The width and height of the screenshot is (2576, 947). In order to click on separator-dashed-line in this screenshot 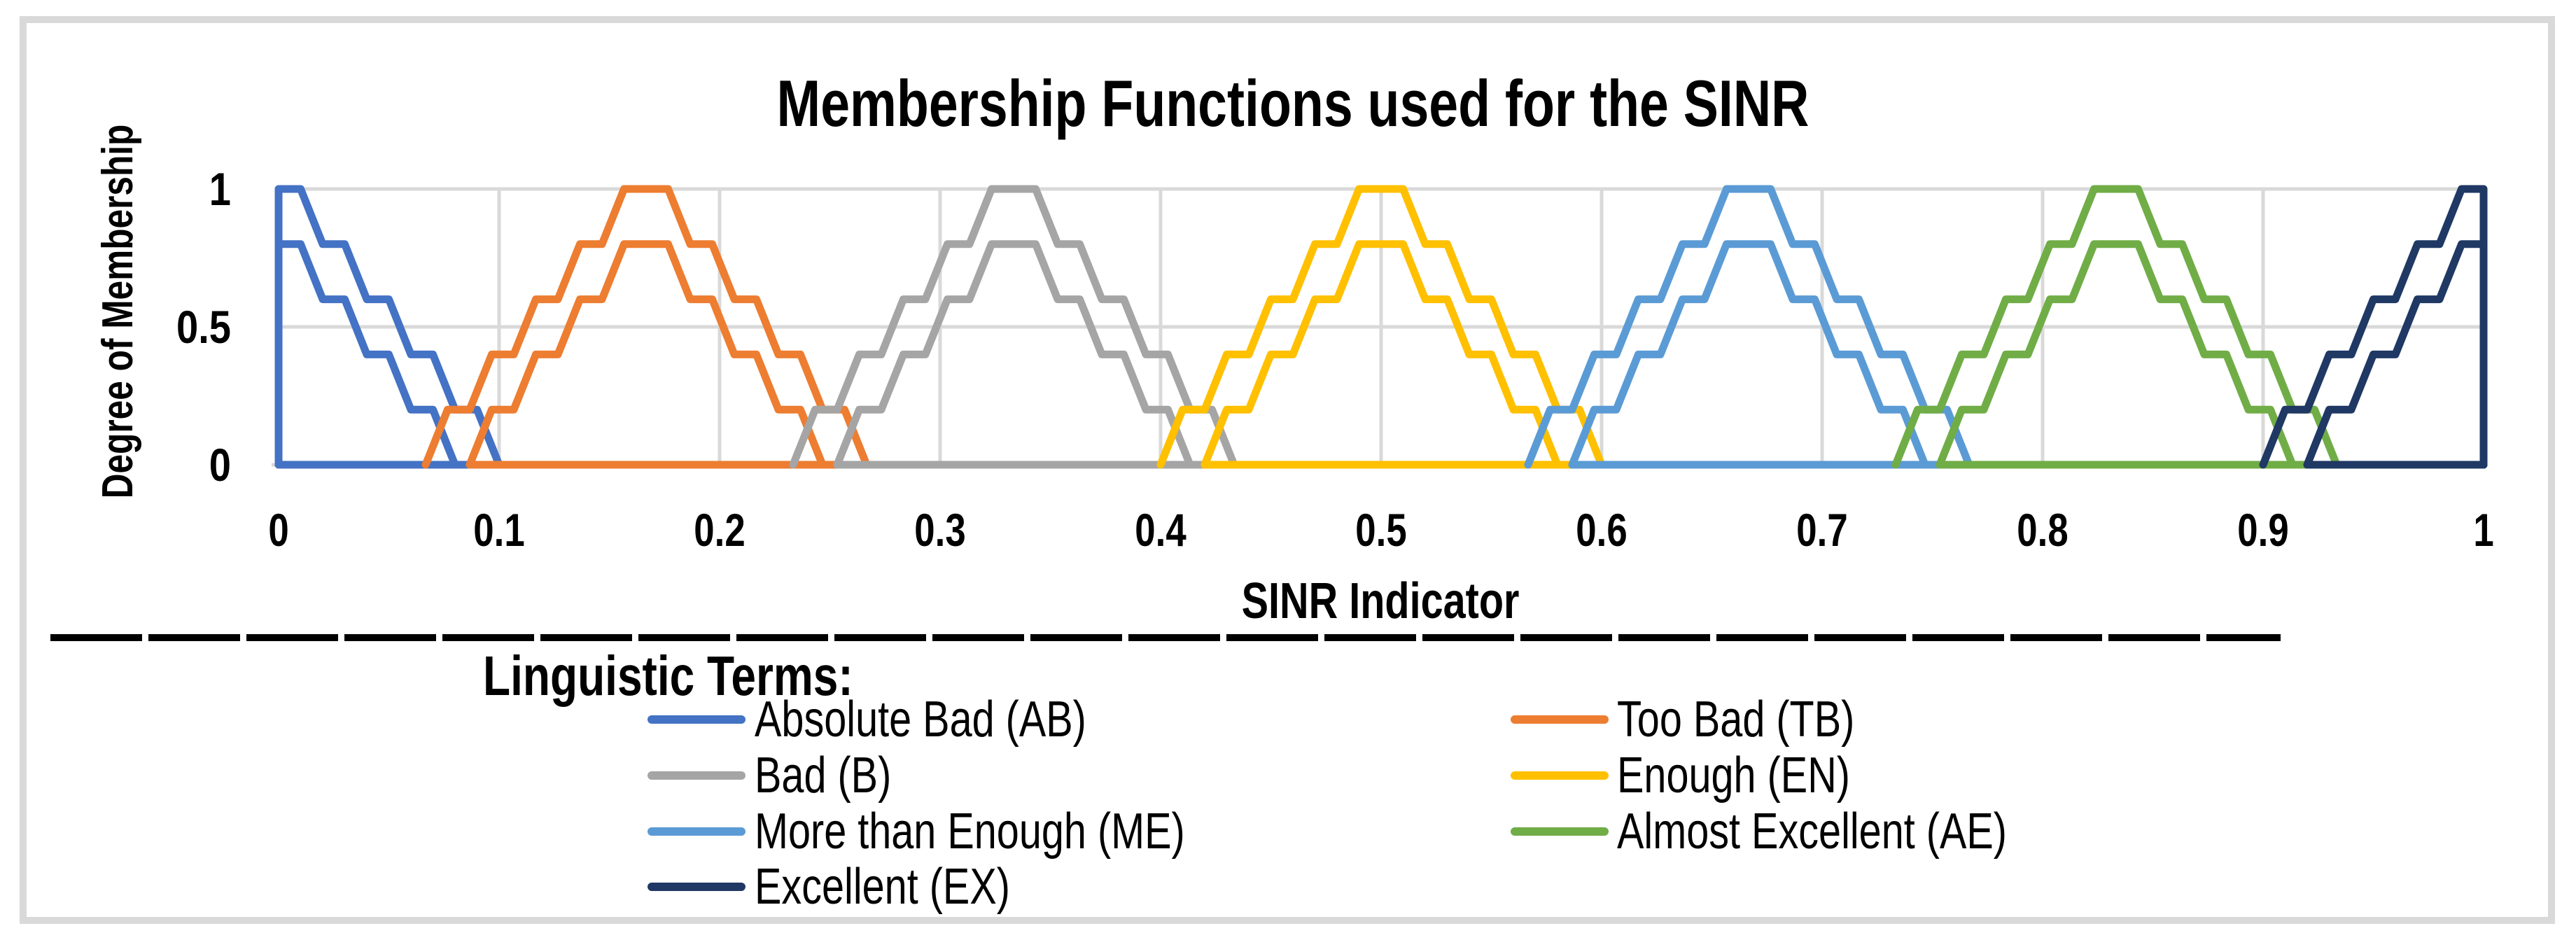, I will do `click(1165, 637)`.